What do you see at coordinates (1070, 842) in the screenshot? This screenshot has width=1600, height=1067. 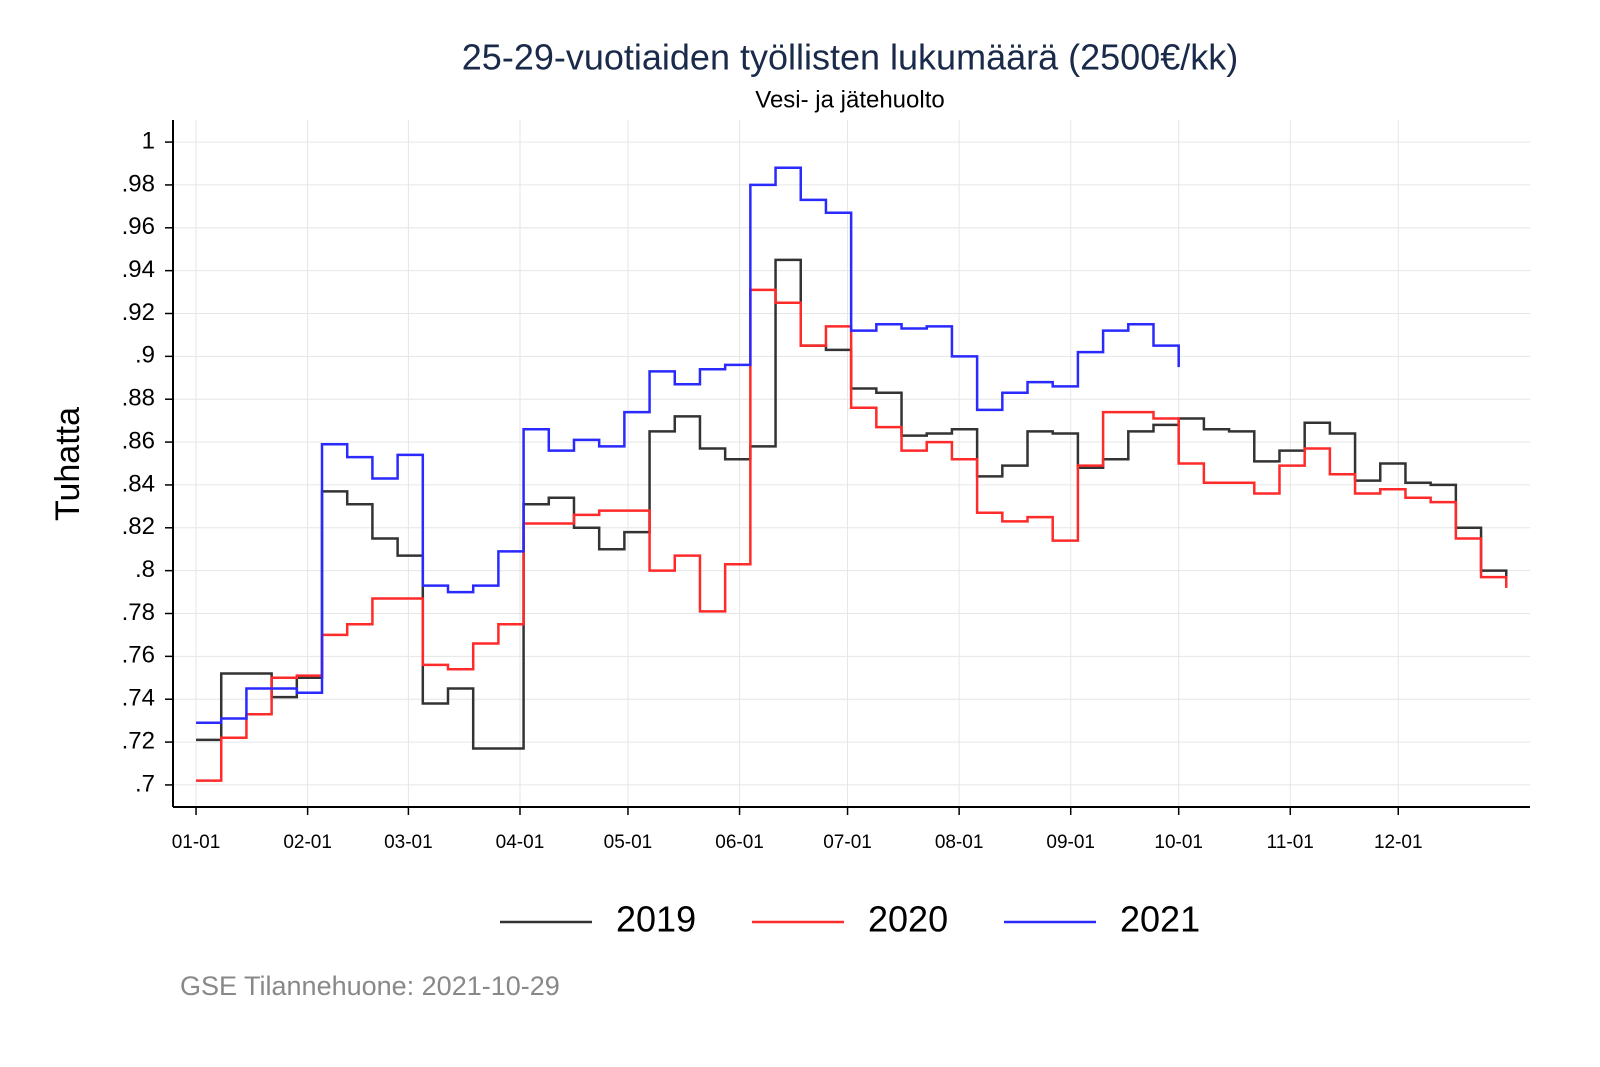 I see `x-tick-label: 09-01` at bounding box center [1070, 842].